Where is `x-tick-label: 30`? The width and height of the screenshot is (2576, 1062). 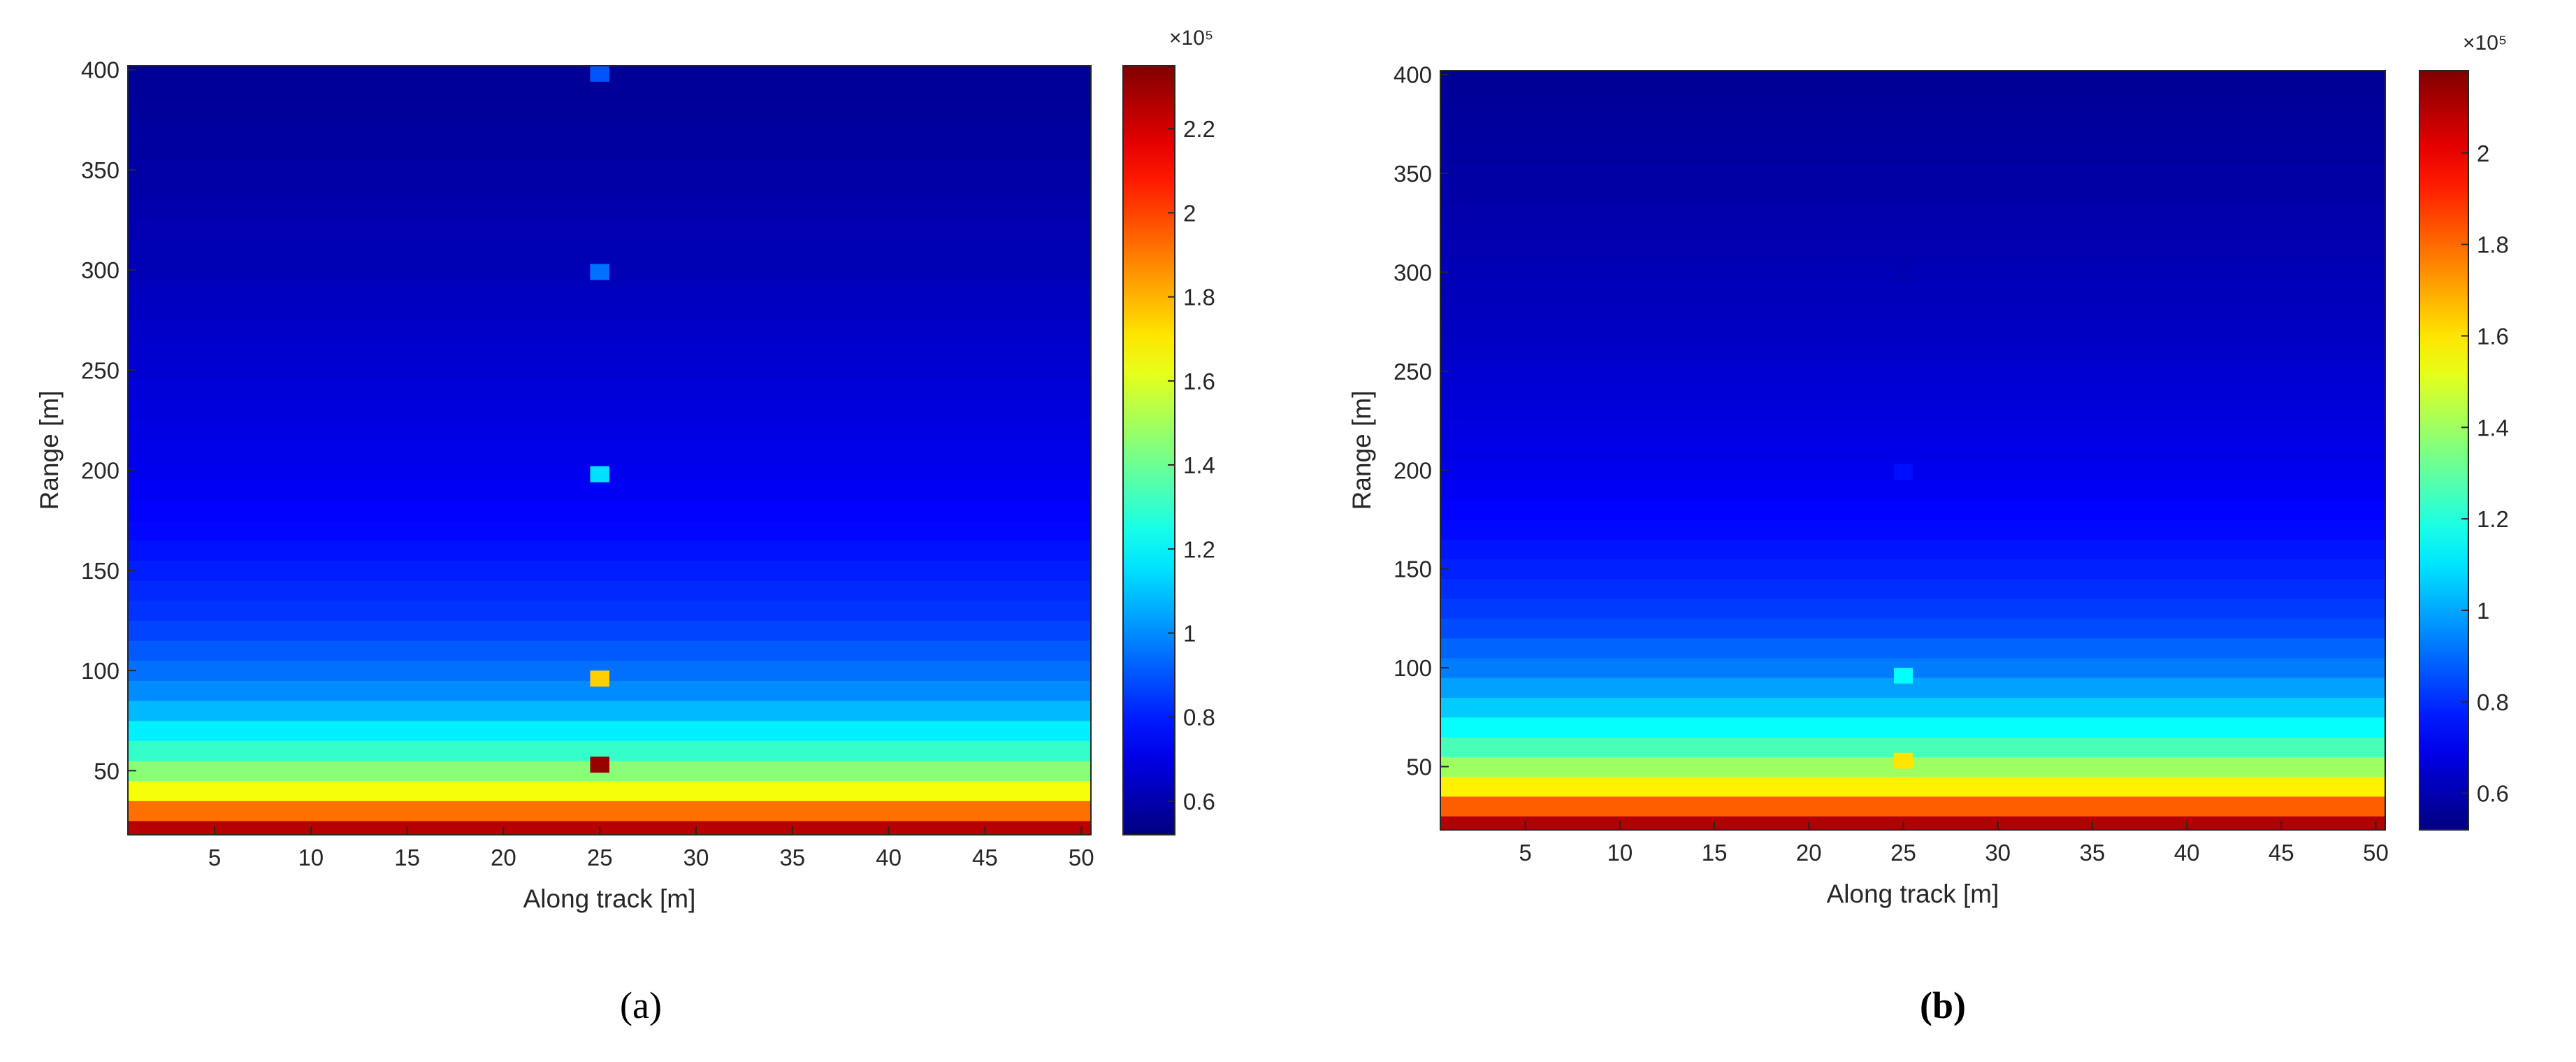 x-tick-label: 30 is located at coordinates (1998, 853).